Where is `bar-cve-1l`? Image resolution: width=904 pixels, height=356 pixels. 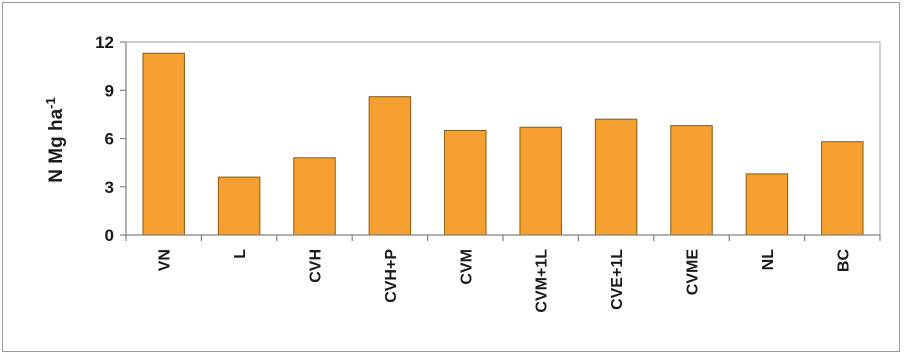
bar-cve-1l is located at coordinates (616, 177).